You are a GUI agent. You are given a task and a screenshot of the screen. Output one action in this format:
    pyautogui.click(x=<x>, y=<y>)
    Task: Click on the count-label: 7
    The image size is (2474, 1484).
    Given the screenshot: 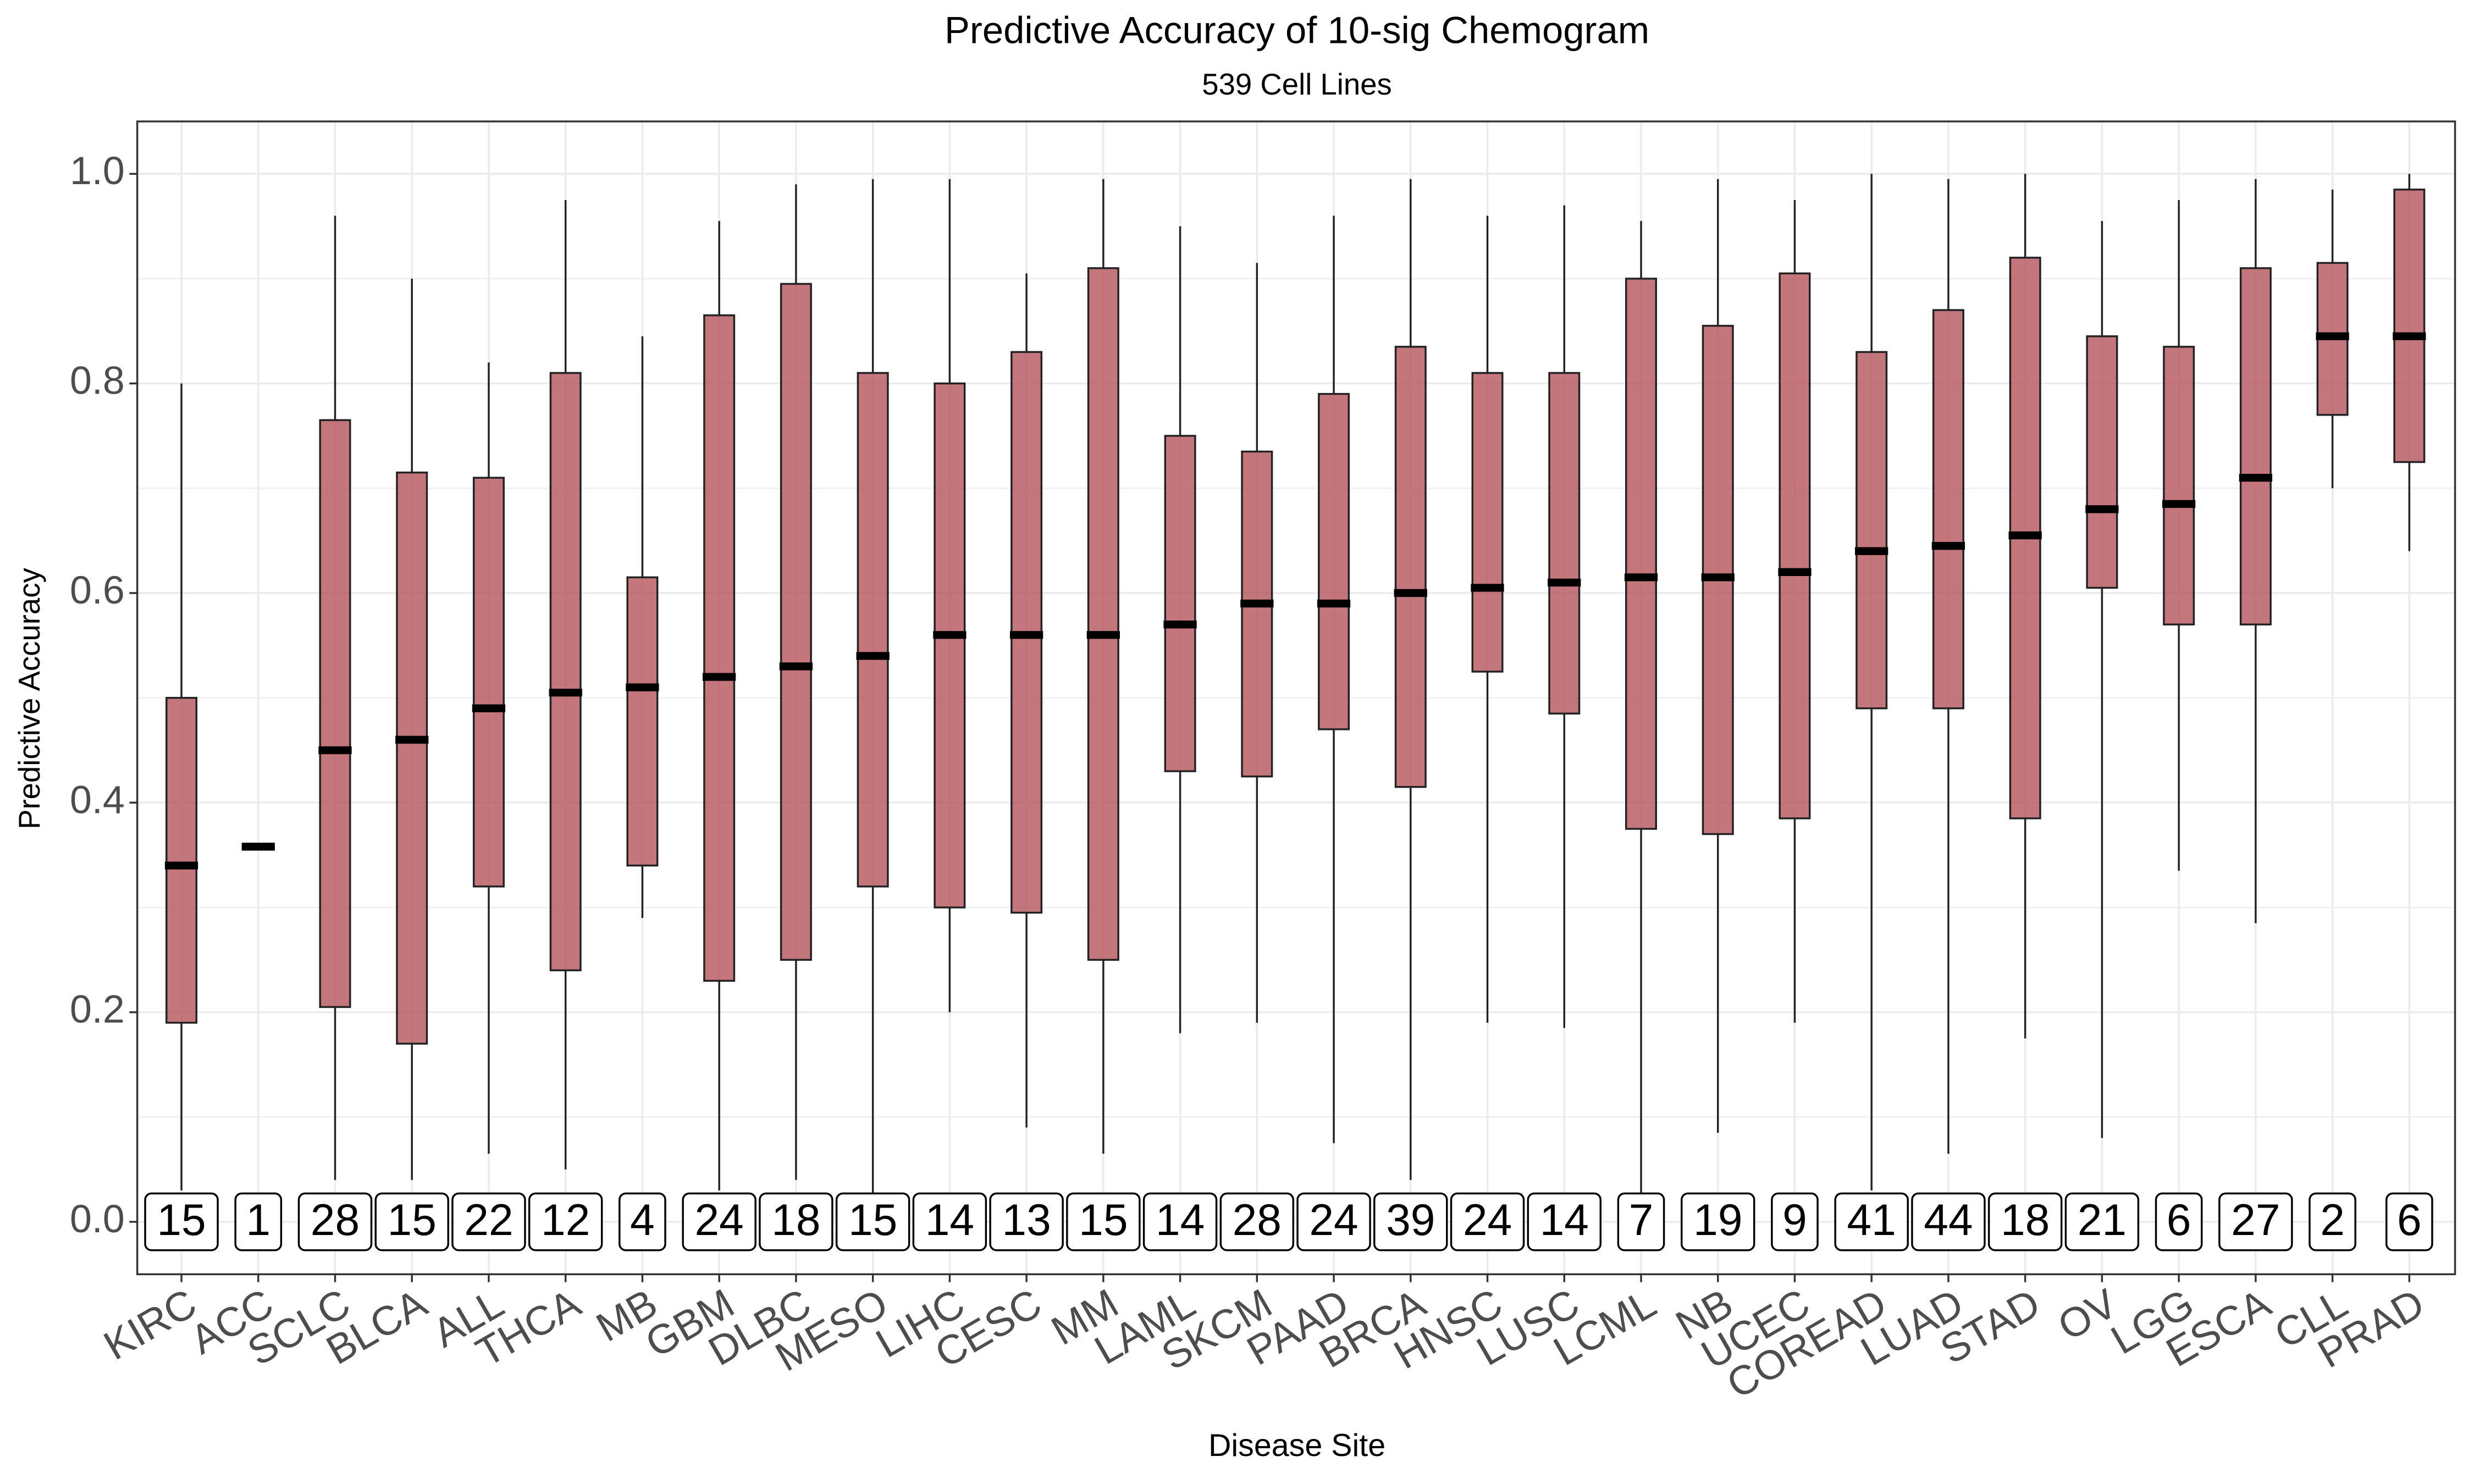 What is the action you would take?
    pyautogui.click(x=1641, y=1220)
    